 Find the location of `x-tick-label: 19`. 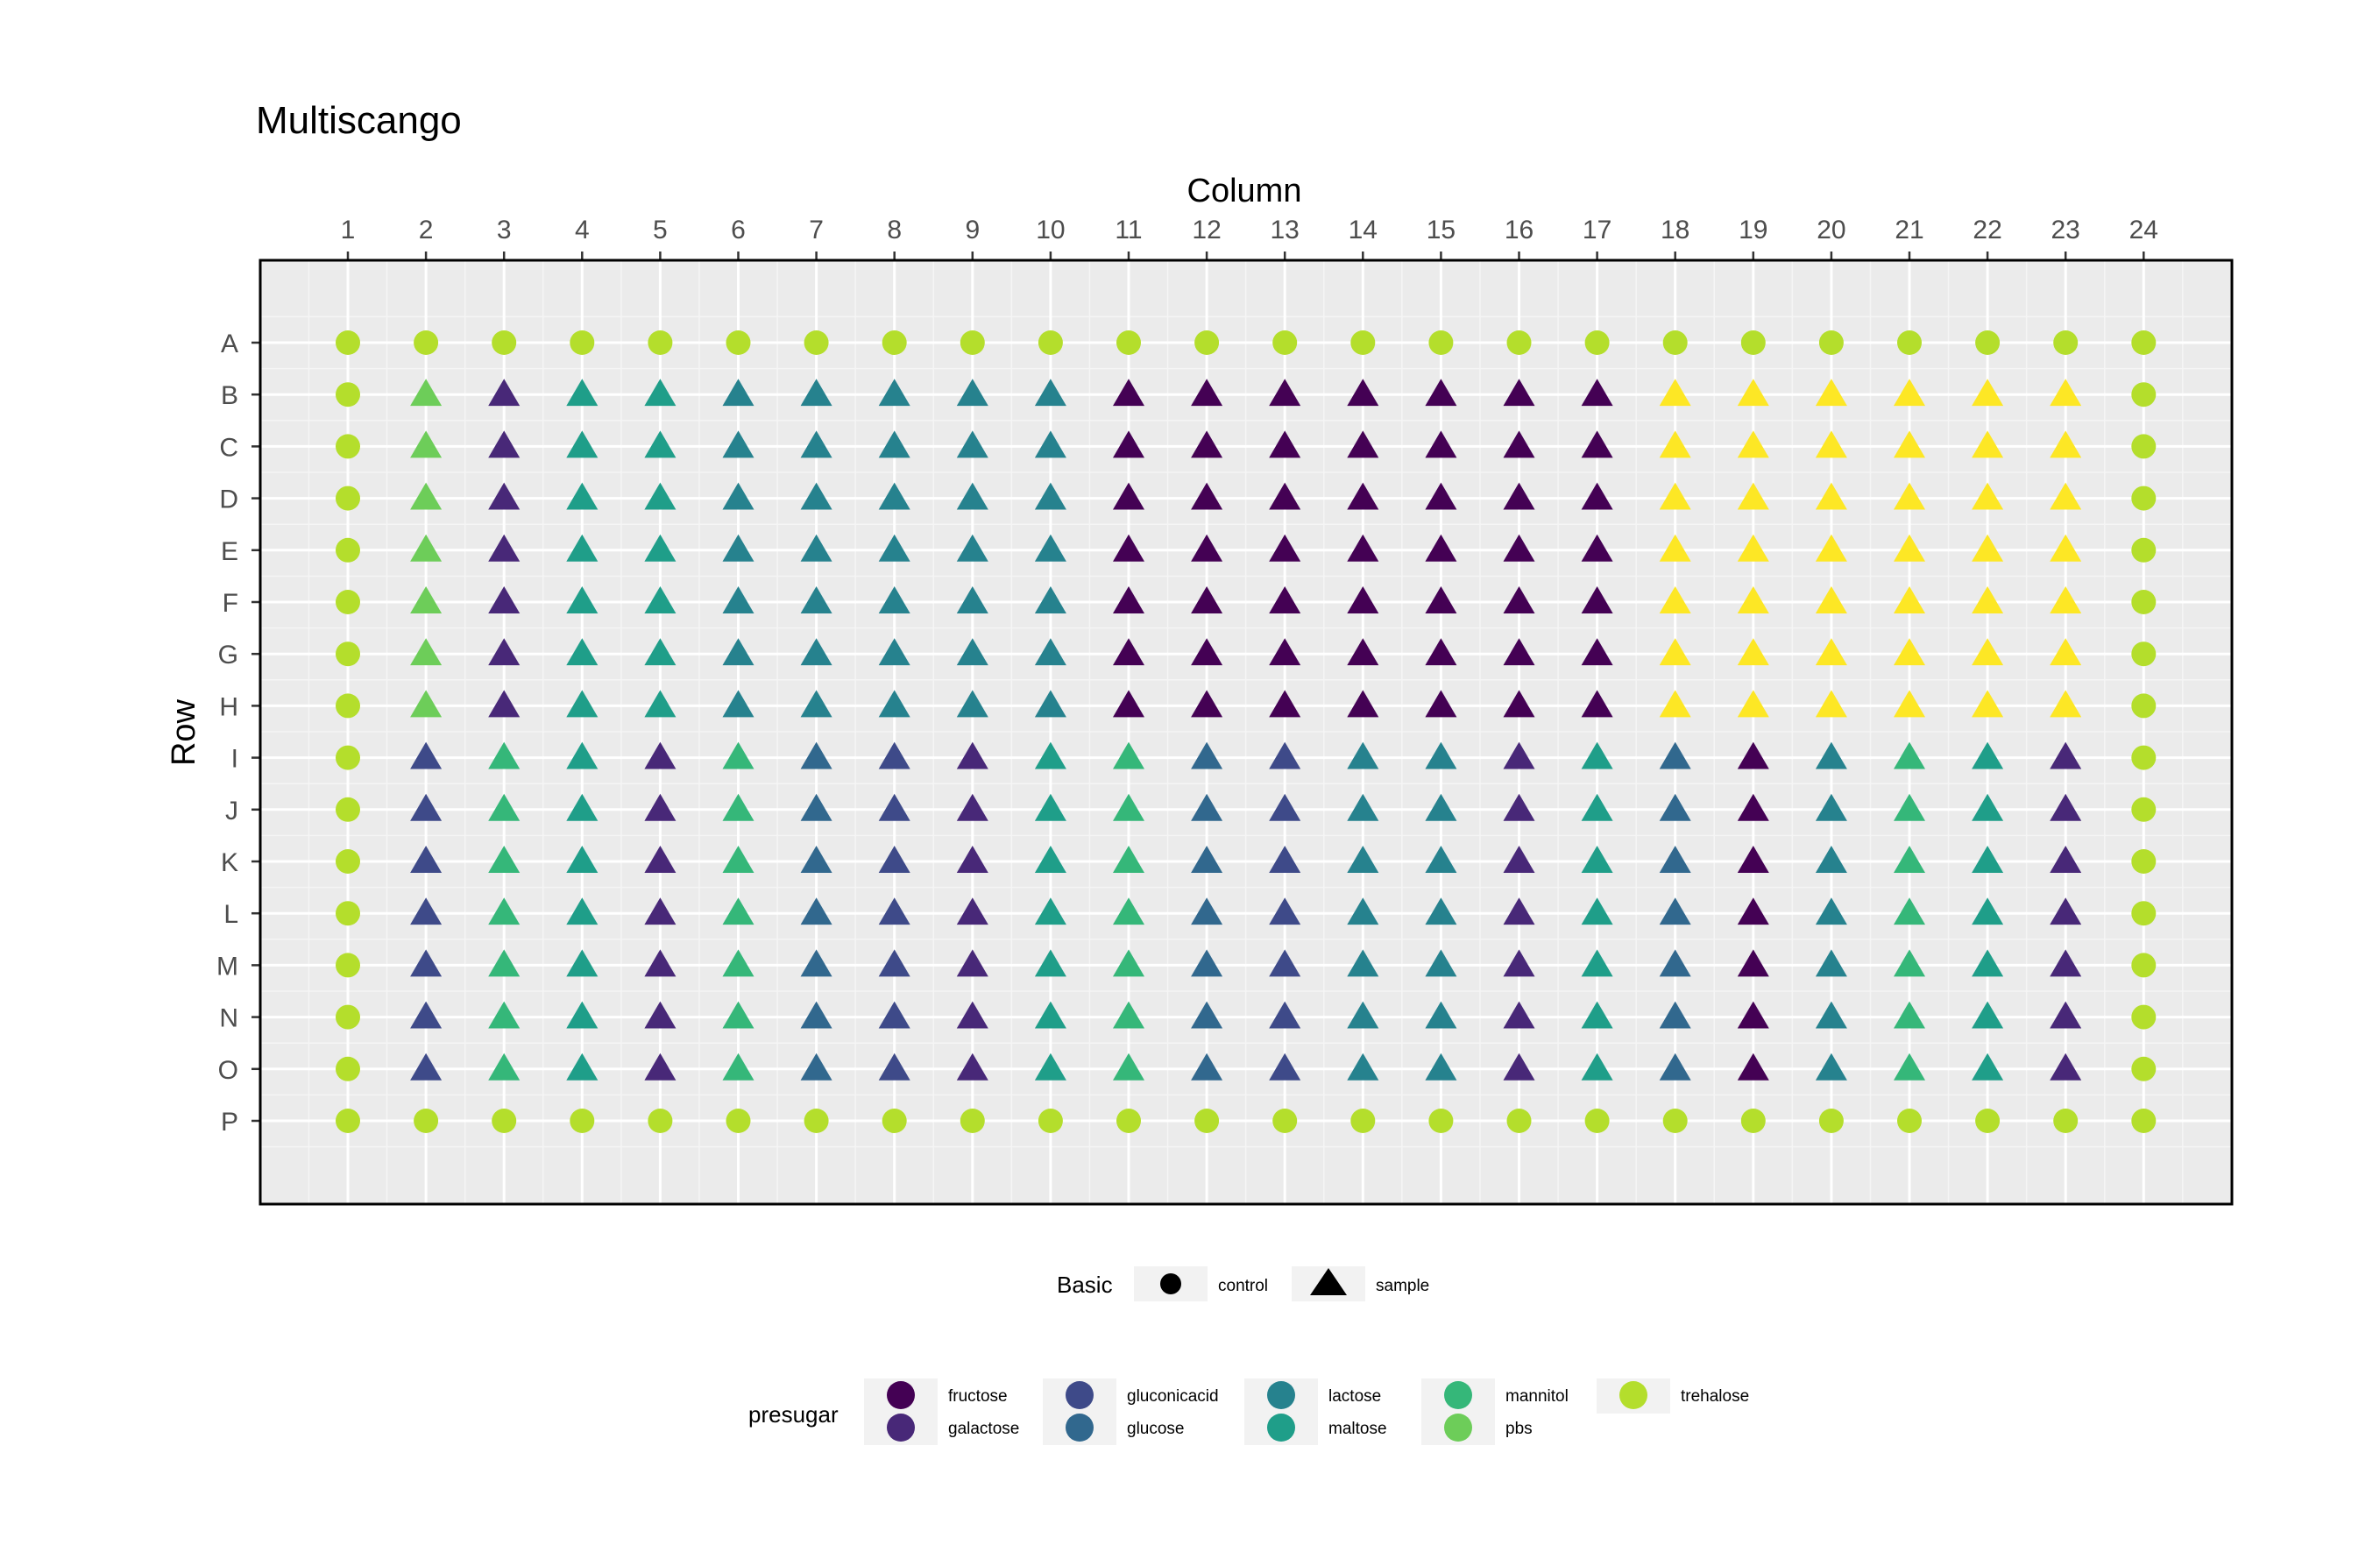

x-tick-label: 19 is located at coordinates (1753, 230).